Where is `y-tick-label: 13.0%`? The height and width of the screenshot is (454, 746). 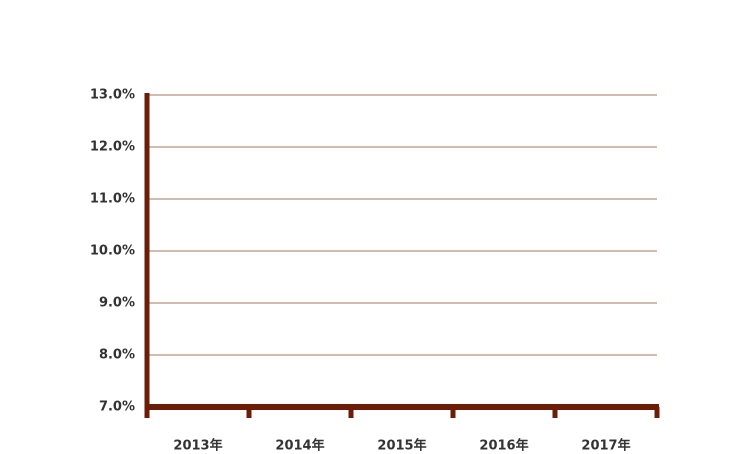
y-tick-label: 13.0% is located at coordinates (112, 95).